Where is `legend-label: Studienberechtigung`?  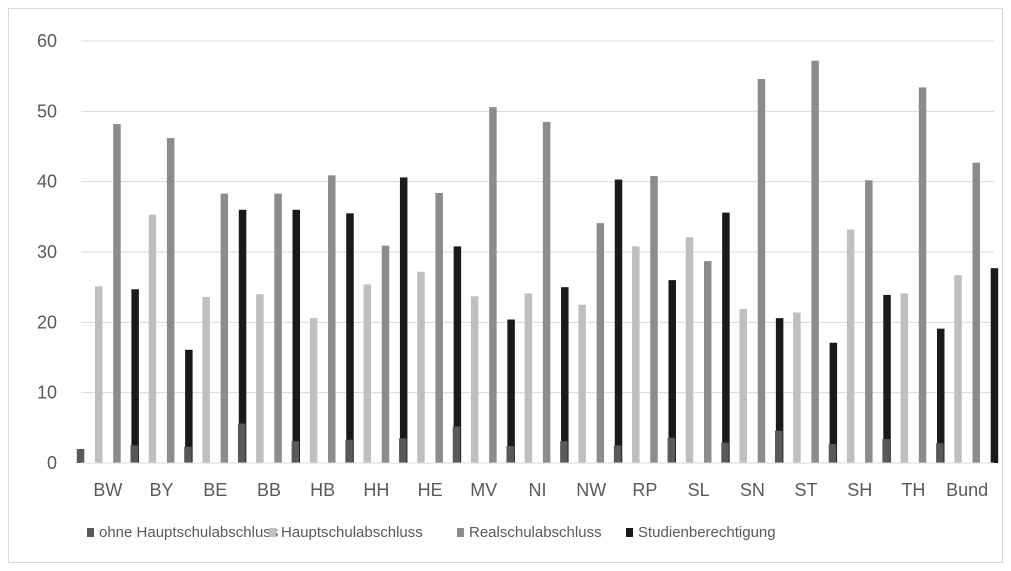 legend-label: Studienberechtigung is located at coordinates (707, 532).